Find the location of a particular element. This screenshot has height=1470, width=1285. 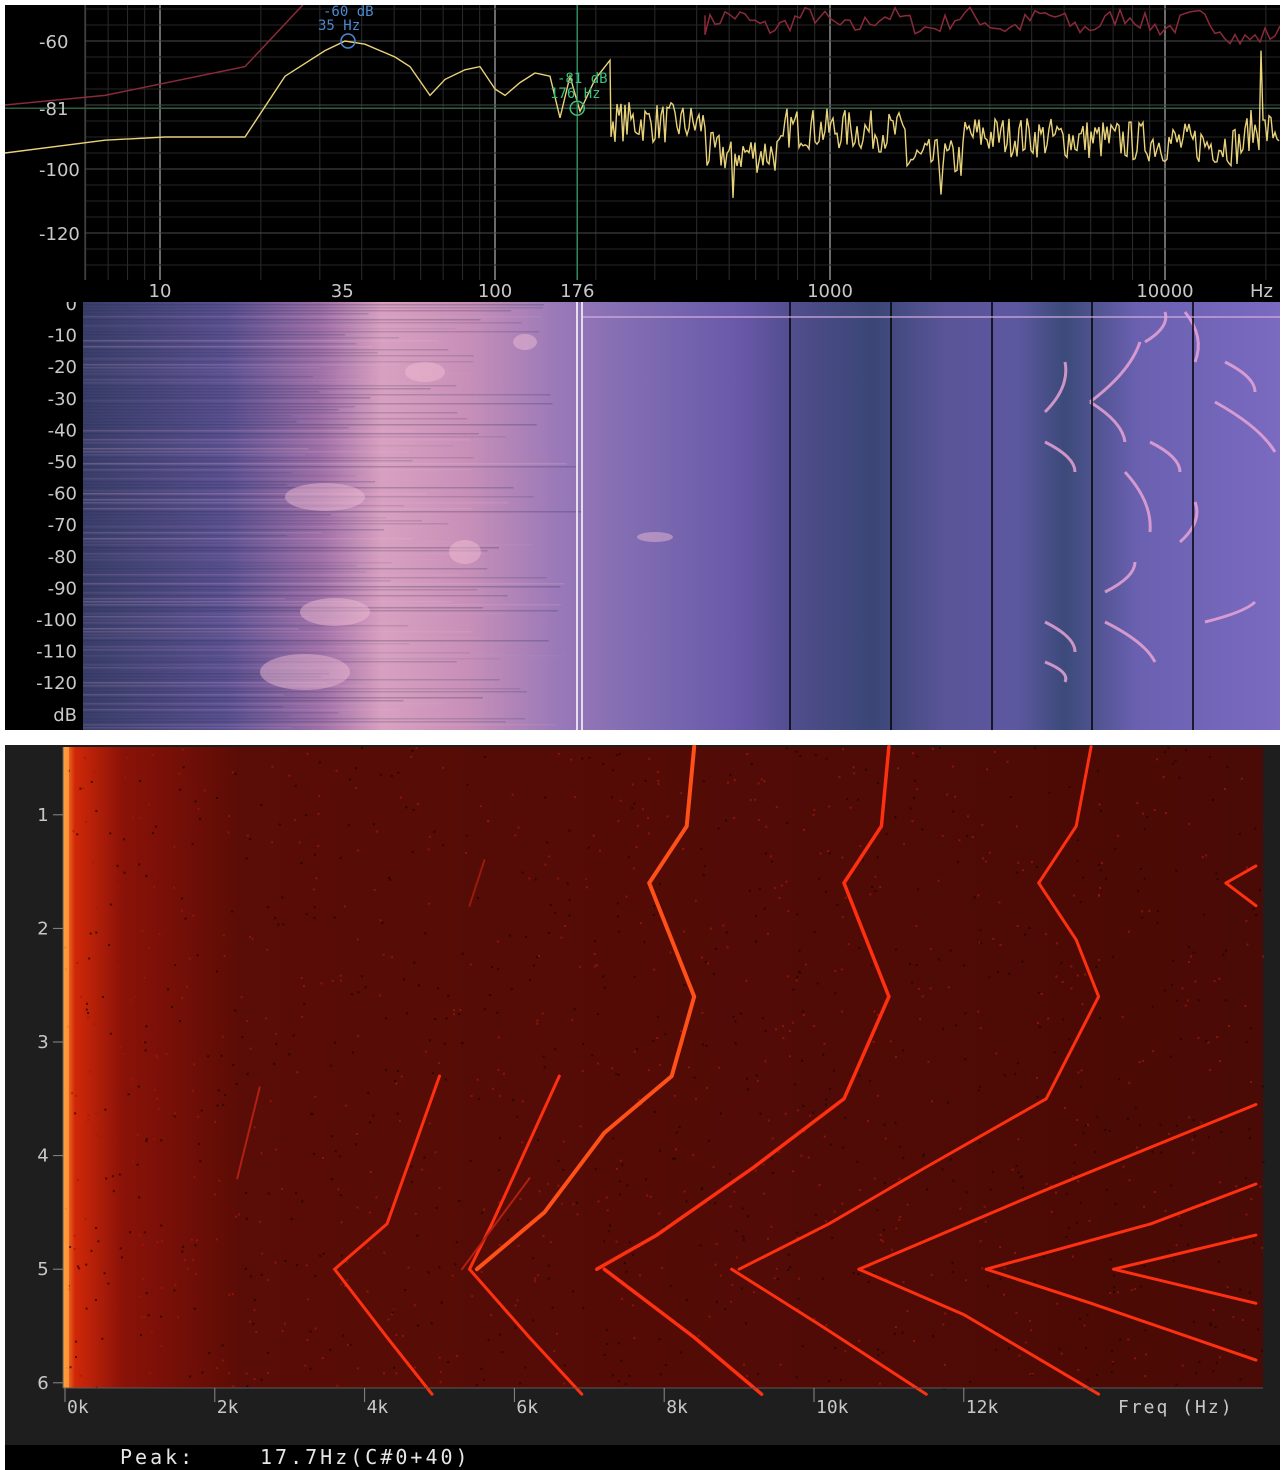

chirp-line is located at coordinates (477, 883).